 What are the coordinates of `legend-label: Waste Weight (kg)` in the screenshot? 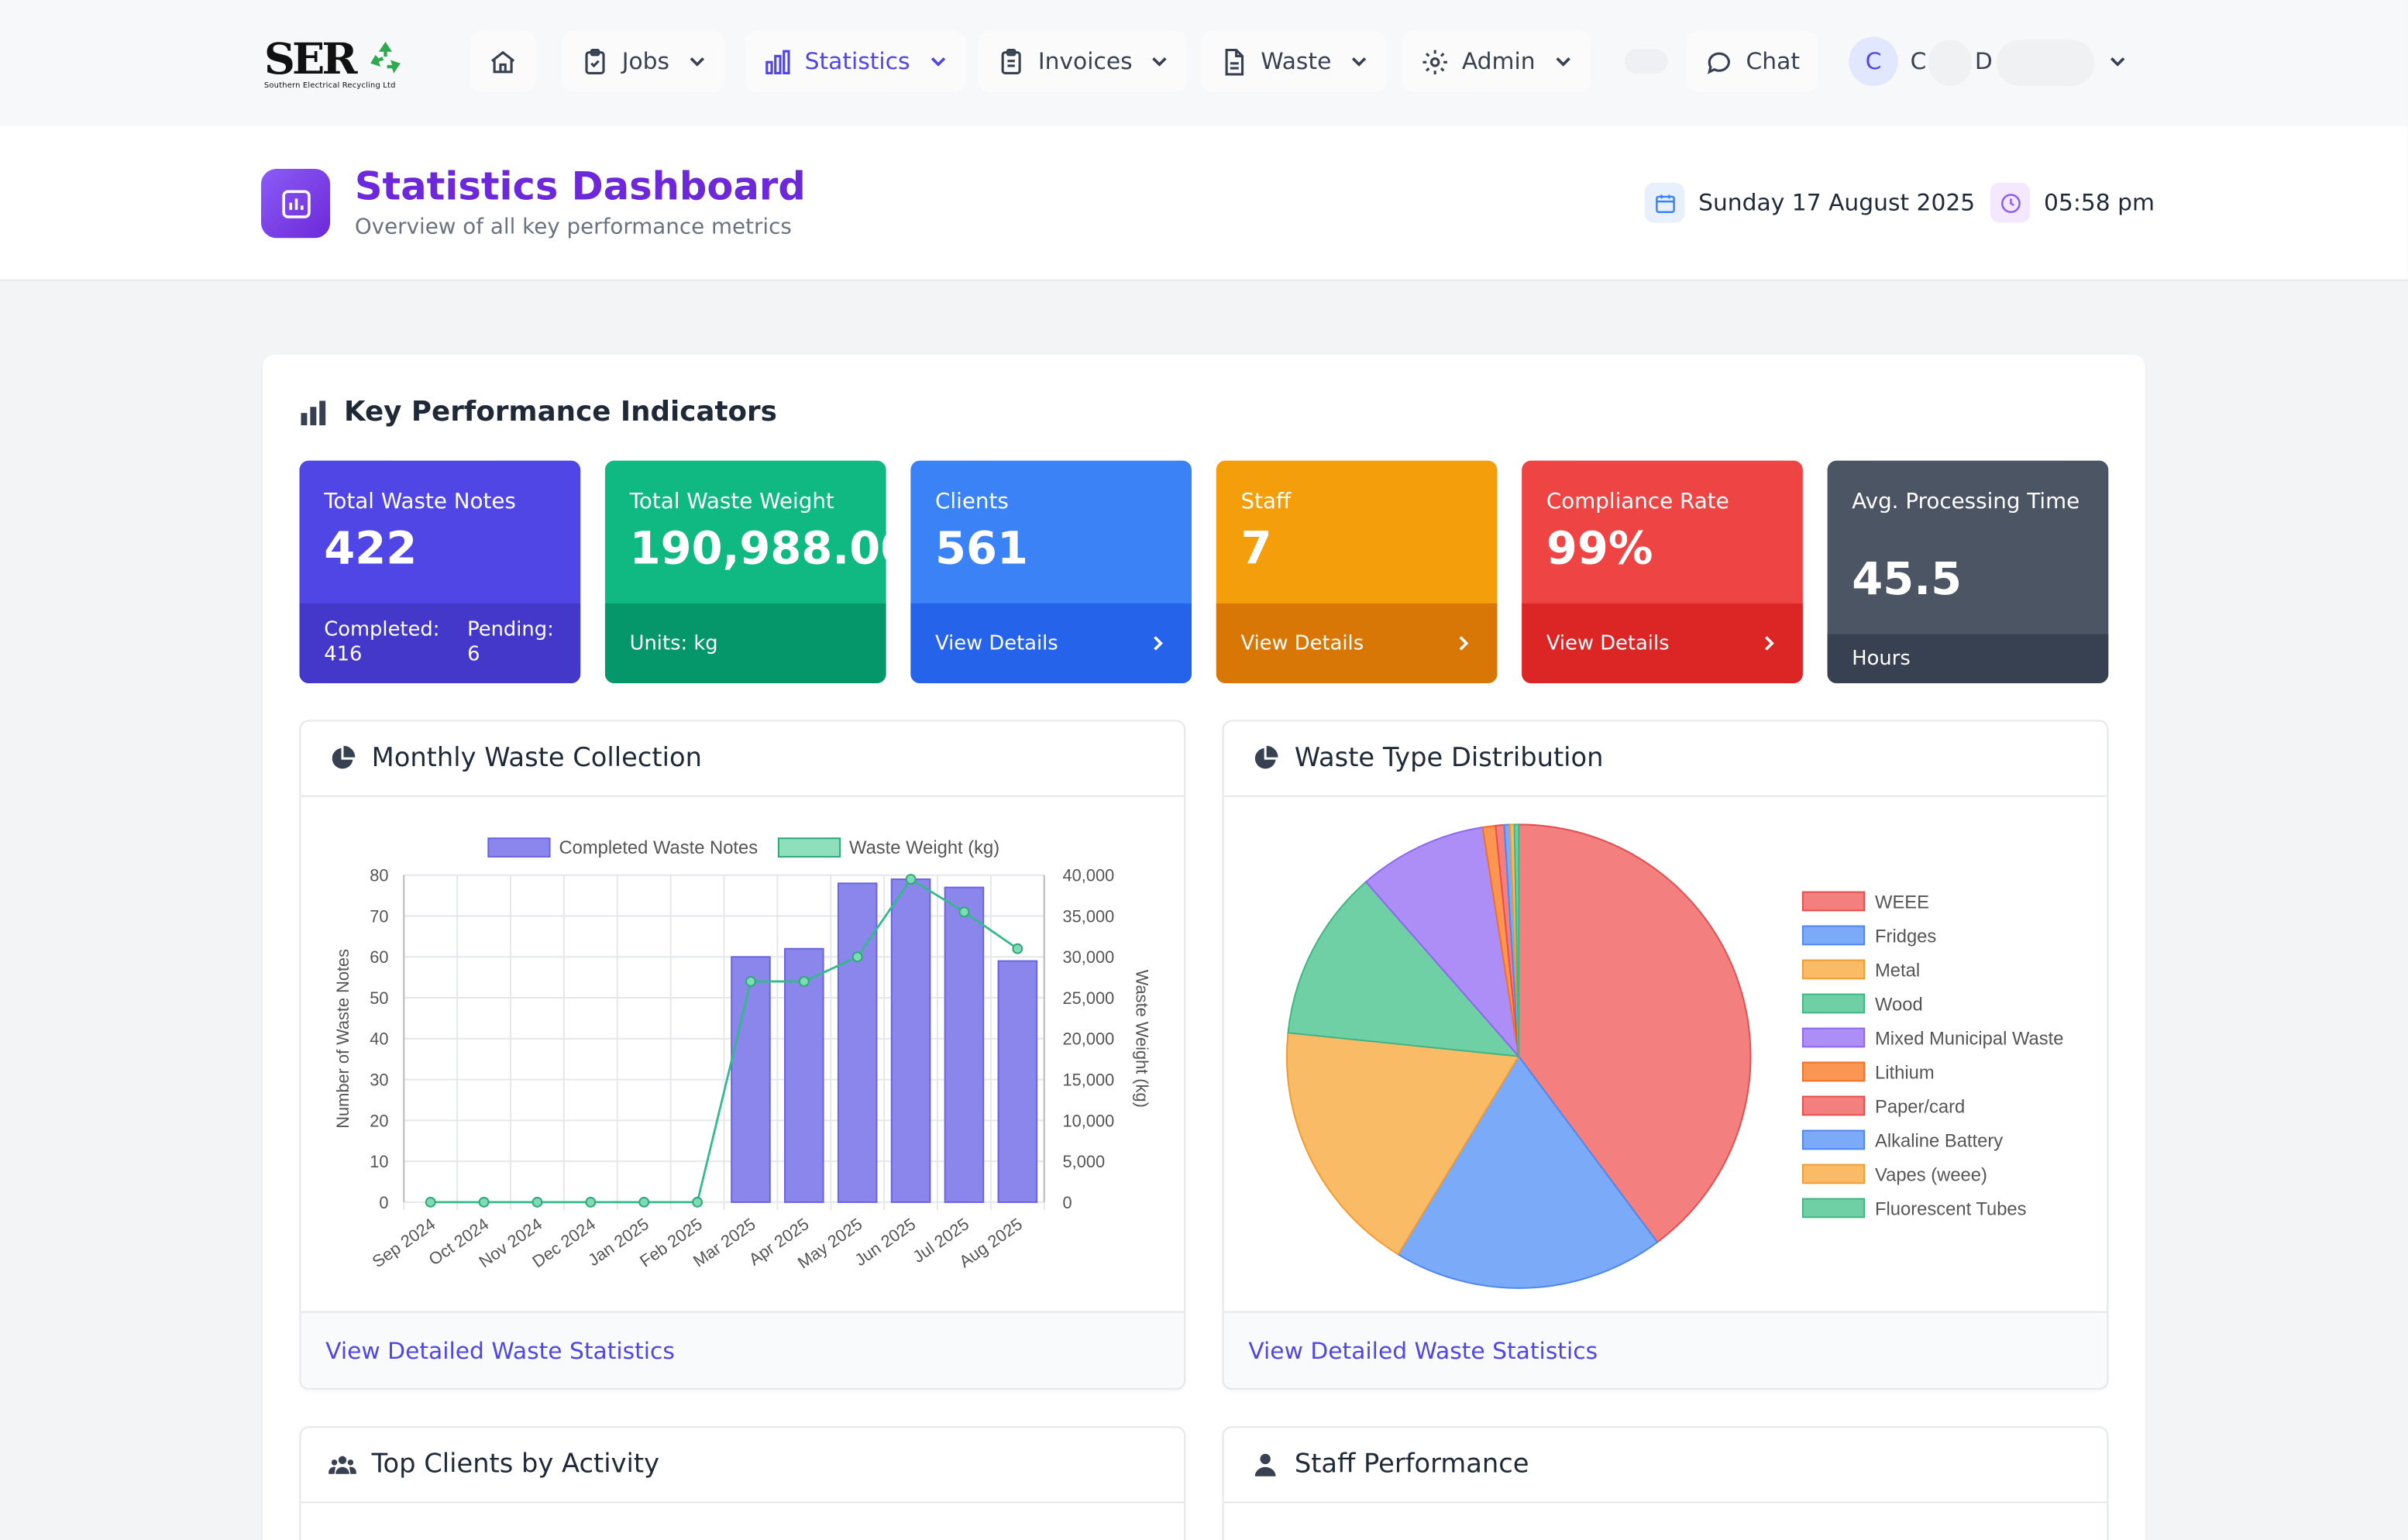 It's located at (924, 848).